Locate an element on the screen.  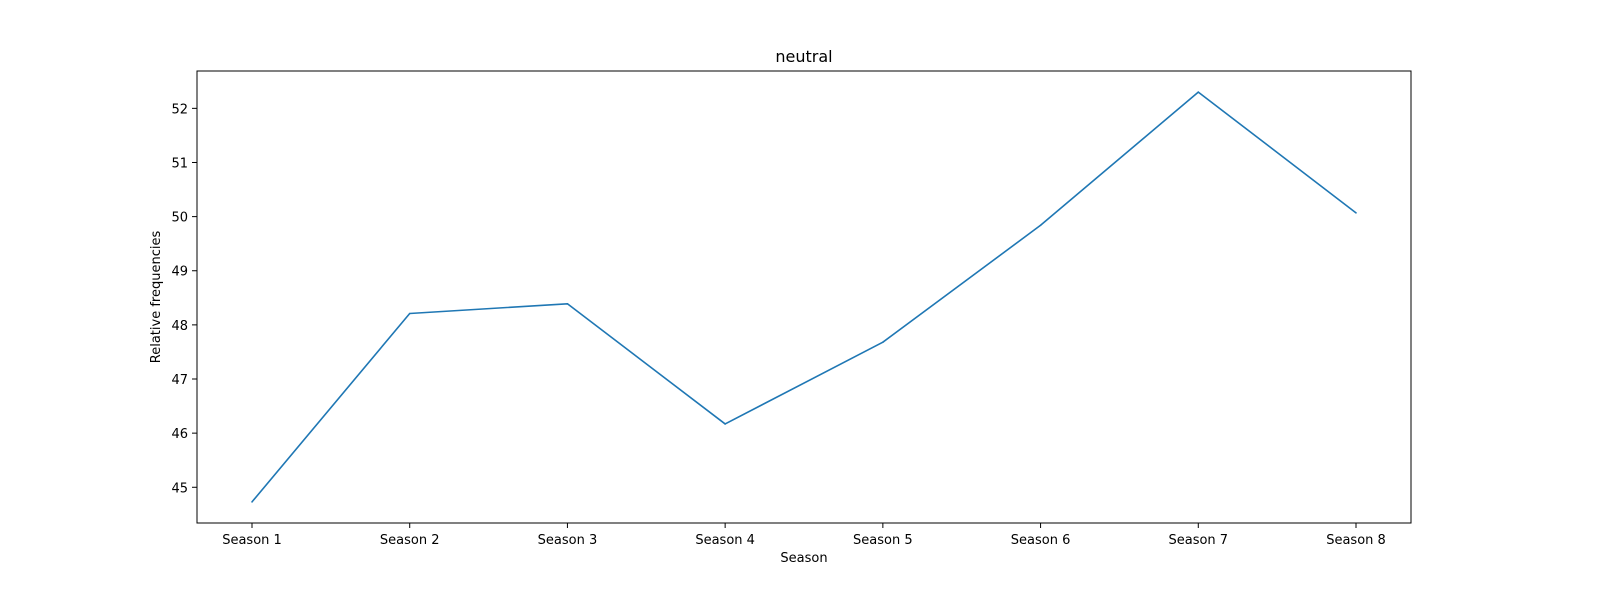
y-tick-label: 45 is located at coordinates (179, 488).